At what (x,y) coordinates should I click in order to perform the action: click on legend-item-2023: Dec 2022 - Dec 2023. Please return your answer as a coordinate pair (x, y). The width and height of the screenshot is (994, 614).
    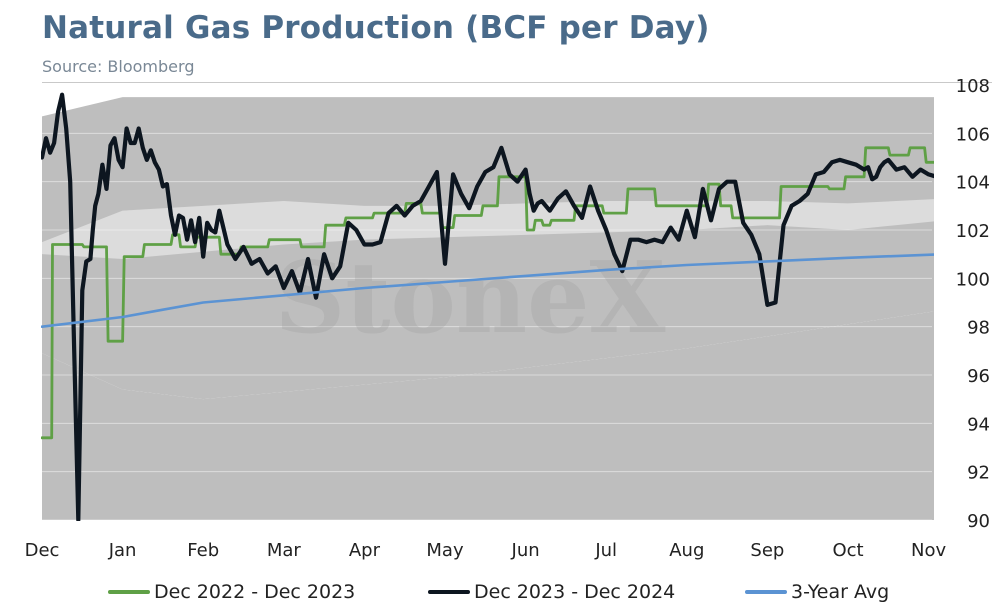
    Looking at the image, I should click on (231, 592).